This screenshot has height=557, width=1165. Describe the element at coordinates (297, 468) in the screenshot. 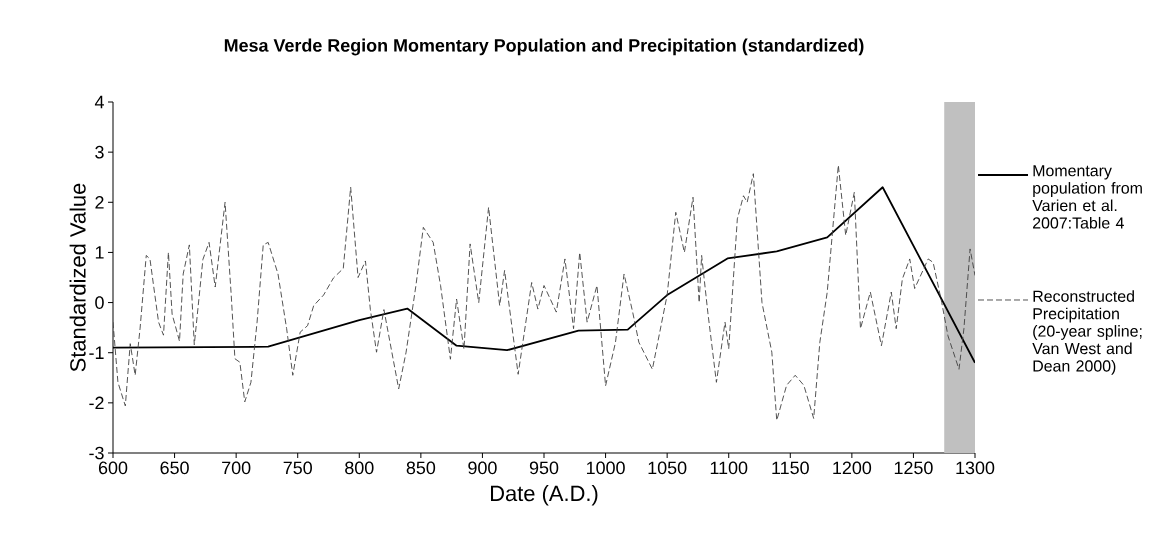

I see `x-tick-label: 750` at that location.